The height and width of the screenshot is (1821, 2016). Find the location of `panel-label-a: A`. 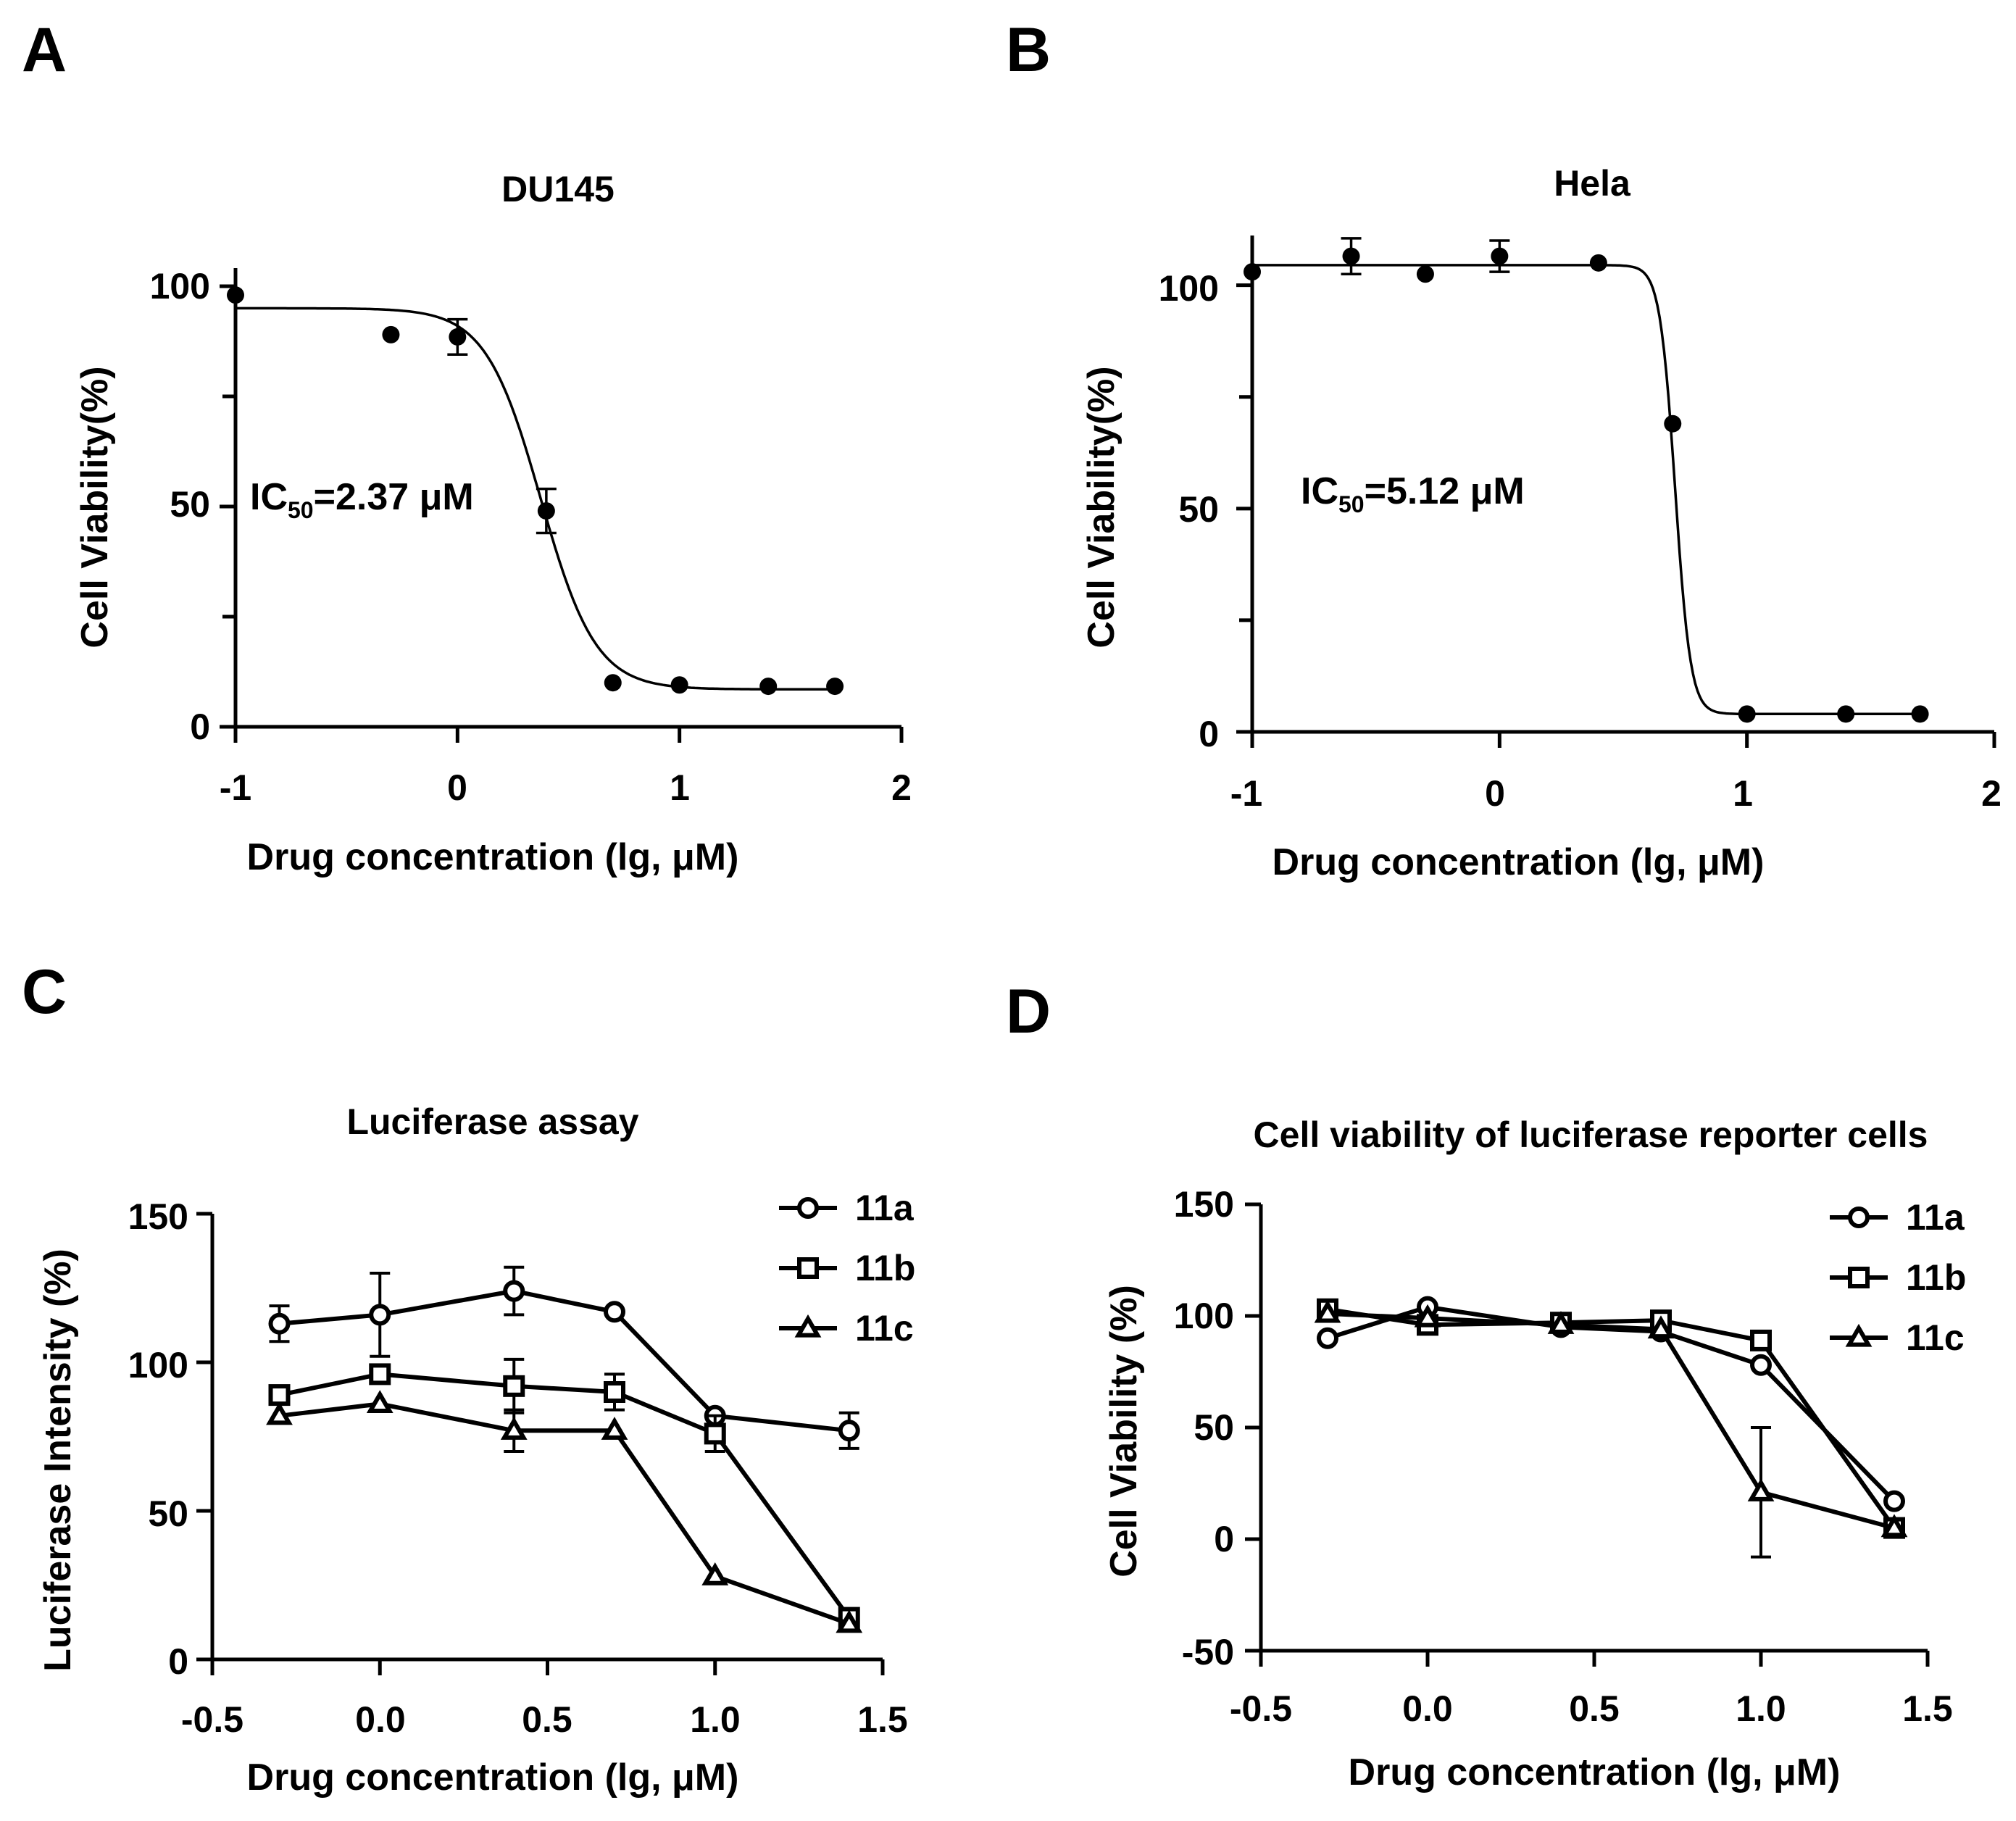

panel-label-a: A is located at coordinates (44, 50).